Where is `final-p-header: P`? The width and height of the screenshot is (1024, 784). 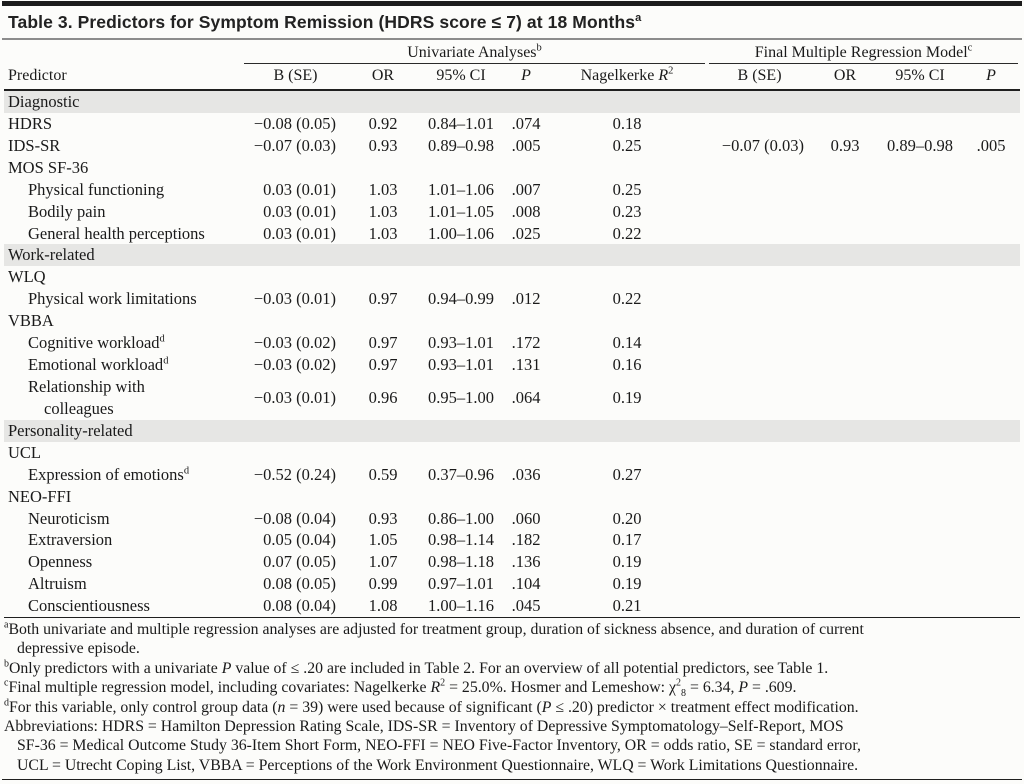
final-p-header: P is located at coordinates (991, 75).